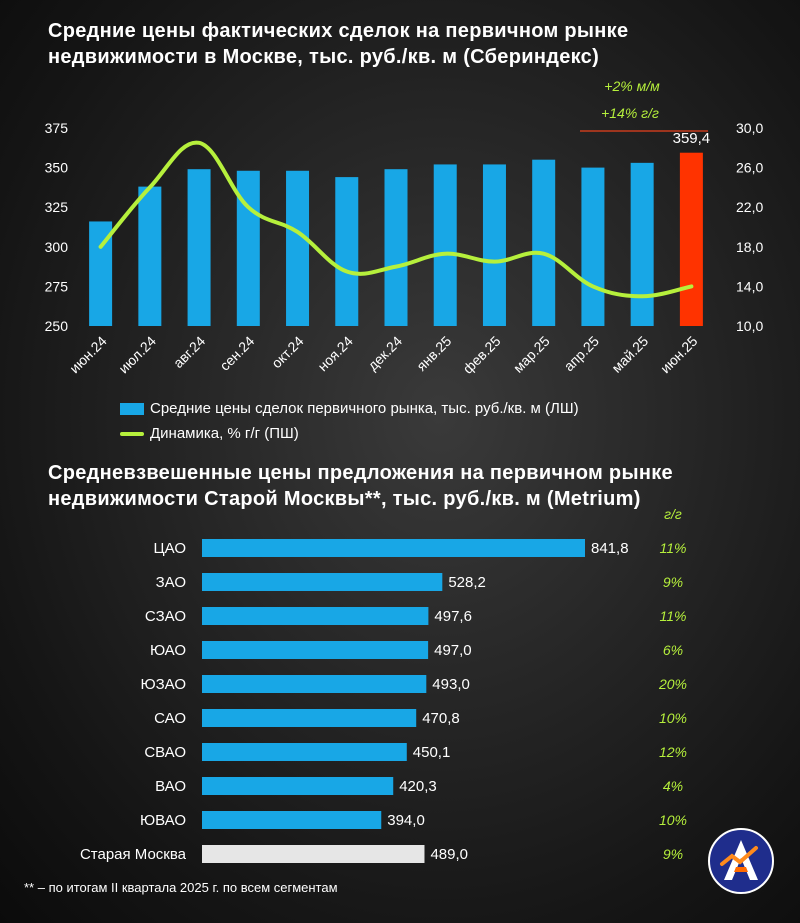 The height and width of the screenshot is (923, 800). What do you see at coordinates (236, 353) in the screenshot?
I see `x-tick-label: сен.24` at bounding box center [236, 353].